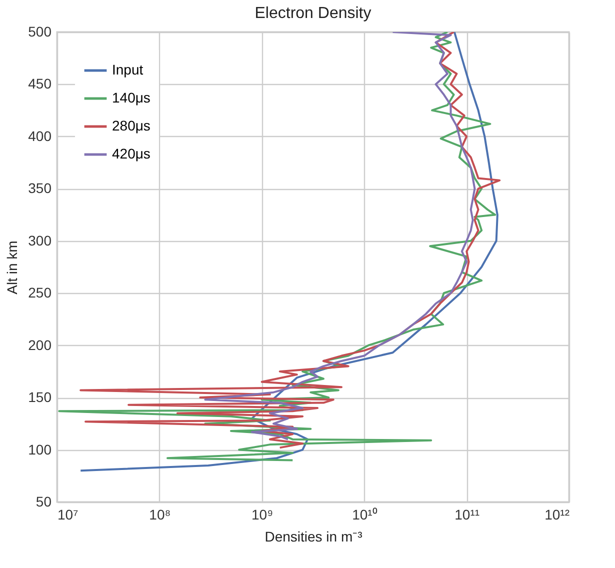 This screenshot has height=568, width=615. I want to click on legend-label: Input, so click(128, 70).